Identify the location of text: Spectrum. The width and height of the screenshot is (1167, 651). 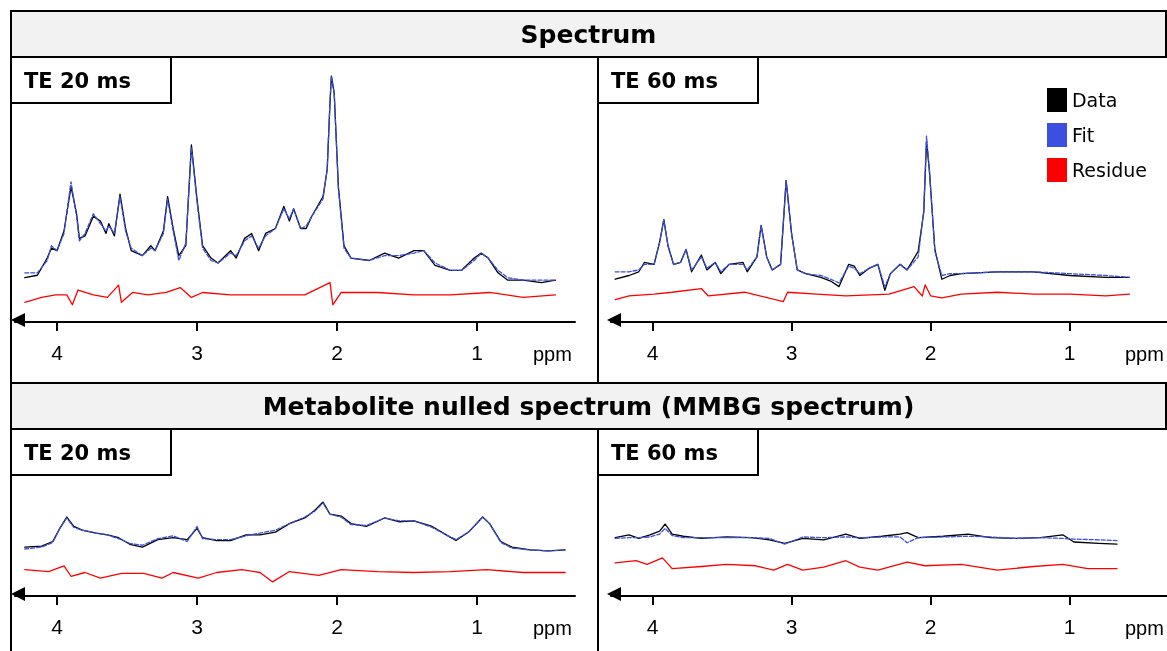
(588, 34).